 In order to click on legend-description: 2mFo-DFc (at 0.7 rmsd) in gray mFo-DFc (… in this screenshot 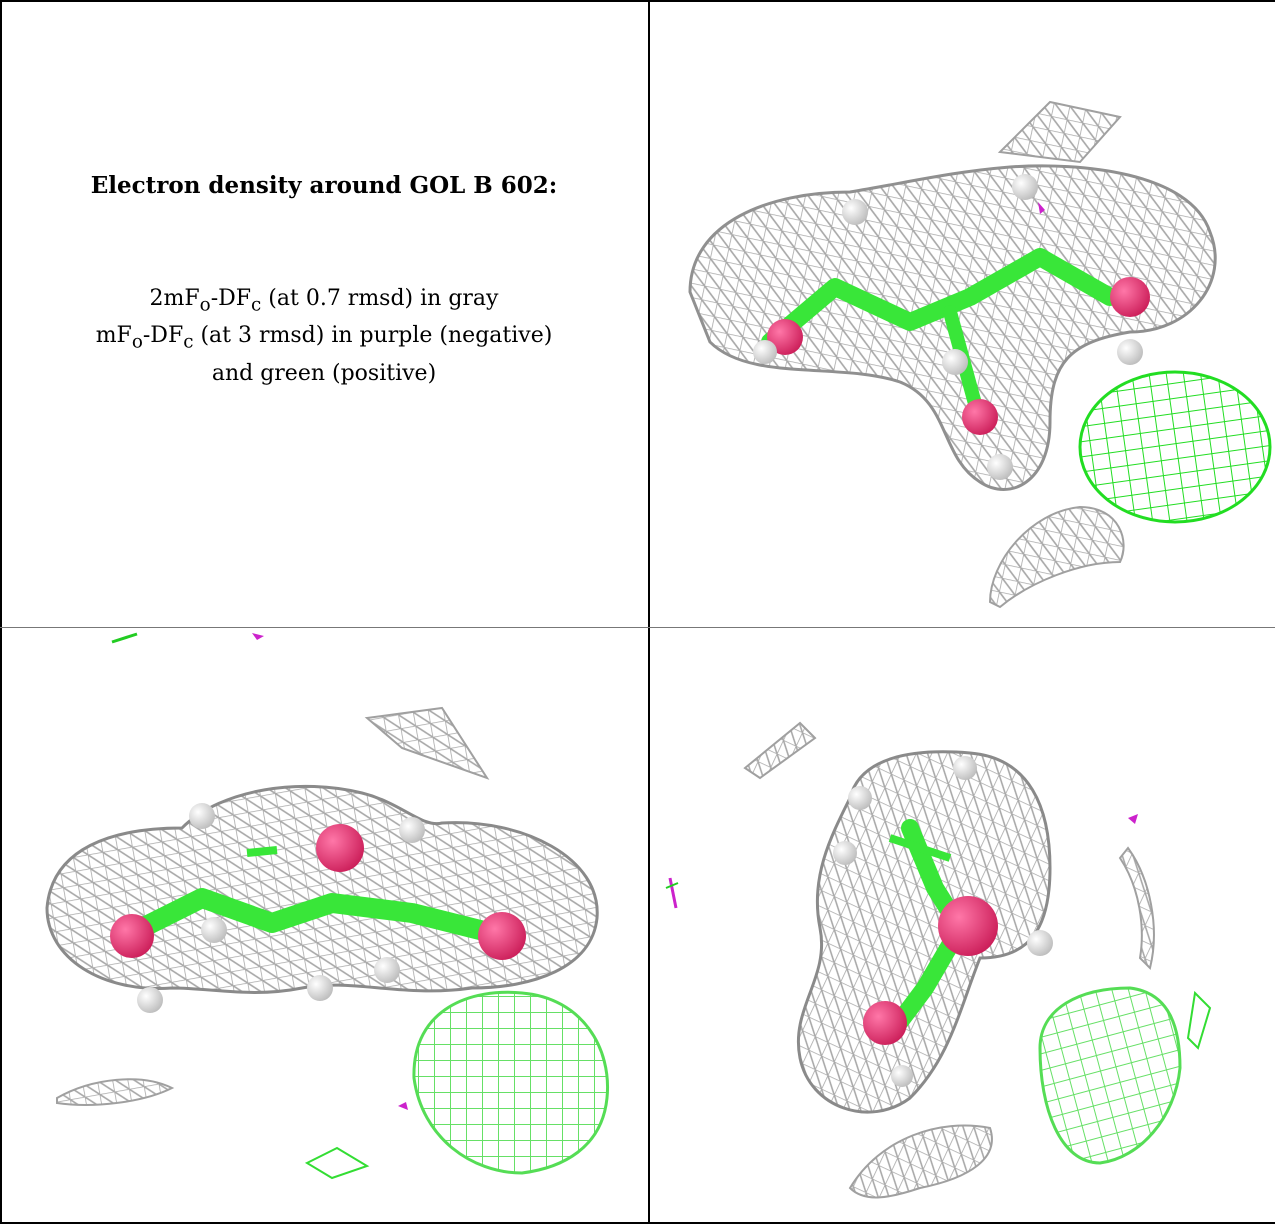, I will do `click(324, 336)`.